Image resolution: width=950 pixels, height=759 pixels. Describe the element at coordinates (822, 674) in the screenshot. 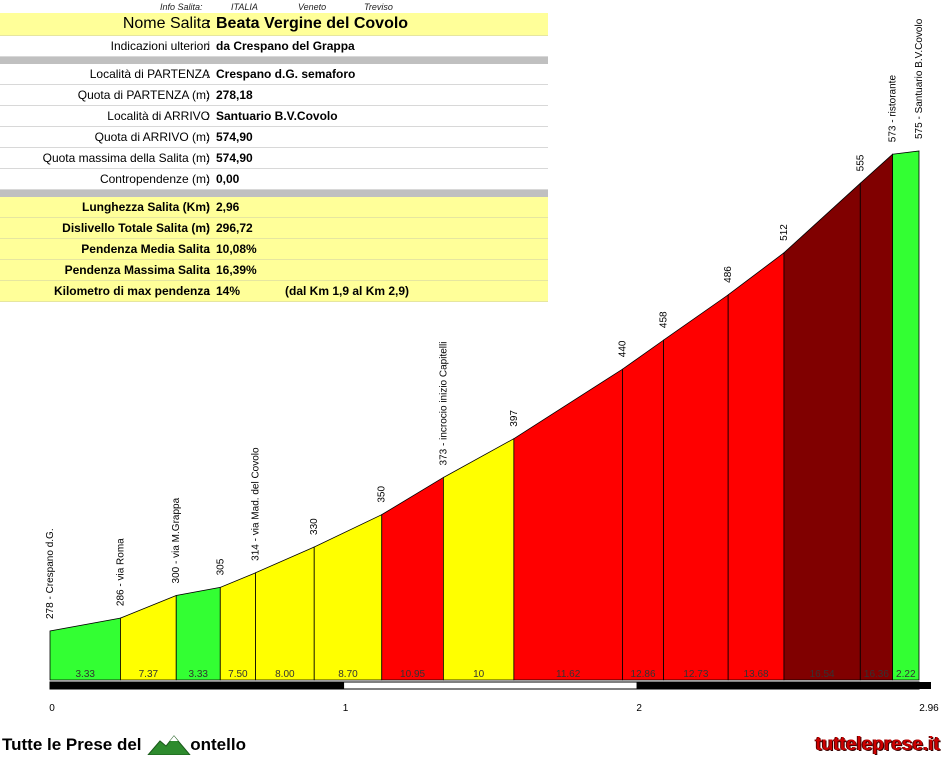

I see `grade-label: 16.54` at that location.